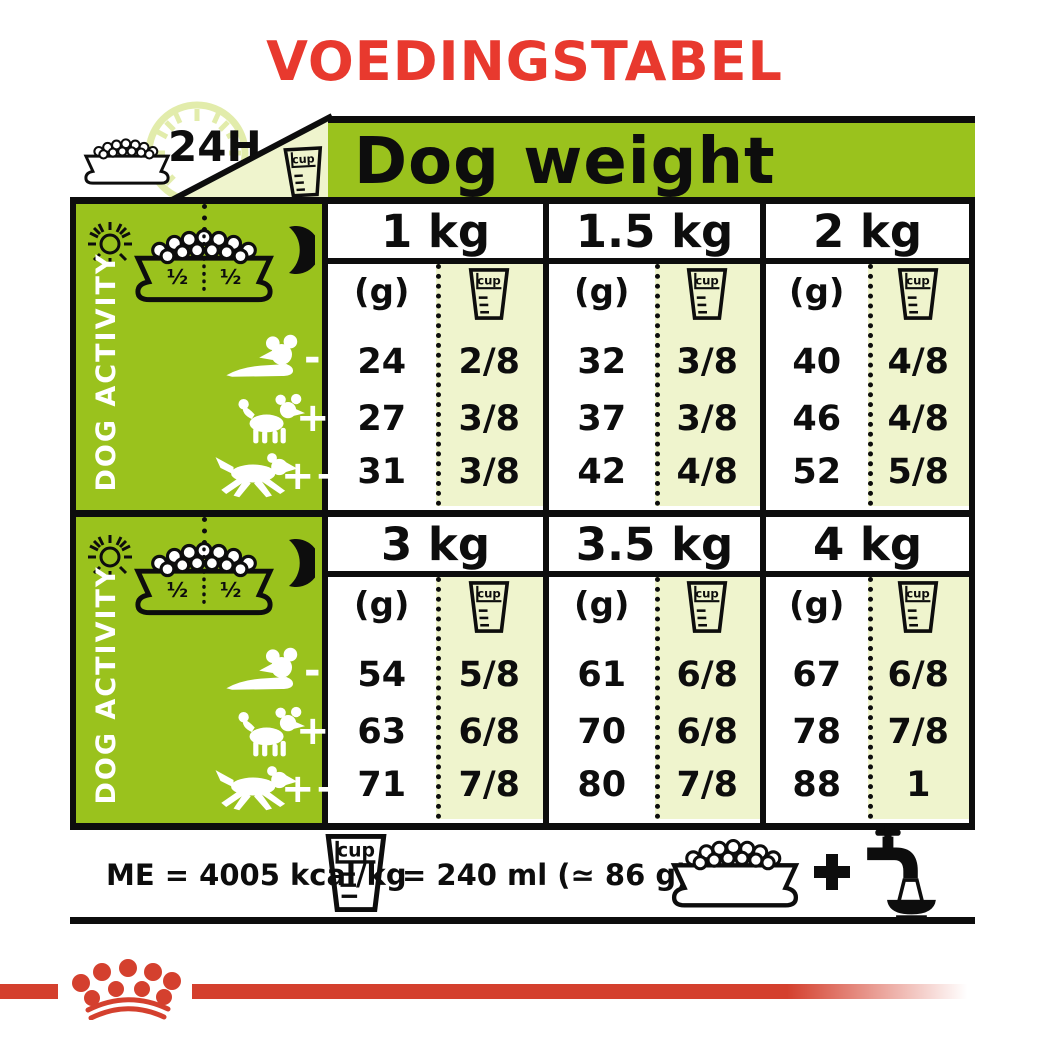 This screenshot has width=1049, height=1049. What do you see at coordinates (817, 675) in the screenshot?
I see `grams-value: 67` at bounding box center [817, 675].